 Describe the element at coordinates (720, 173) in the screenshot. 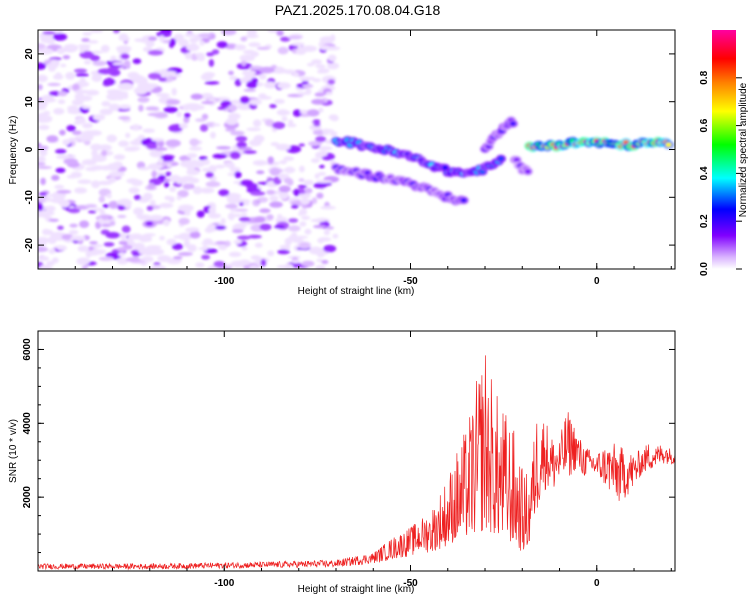

I see `colorbar-ticks: 0.0 0.2 0.4 0.6 0.8` at that location.